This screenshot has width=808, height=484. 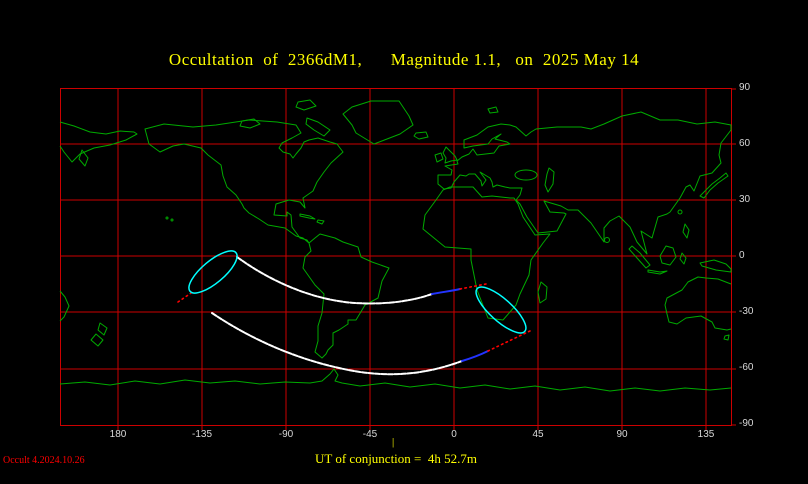 What do you see at coordinates (102, 329) in the screenshot?
I see `coastline-new-zealand-north` at bounding box center [102, 329].